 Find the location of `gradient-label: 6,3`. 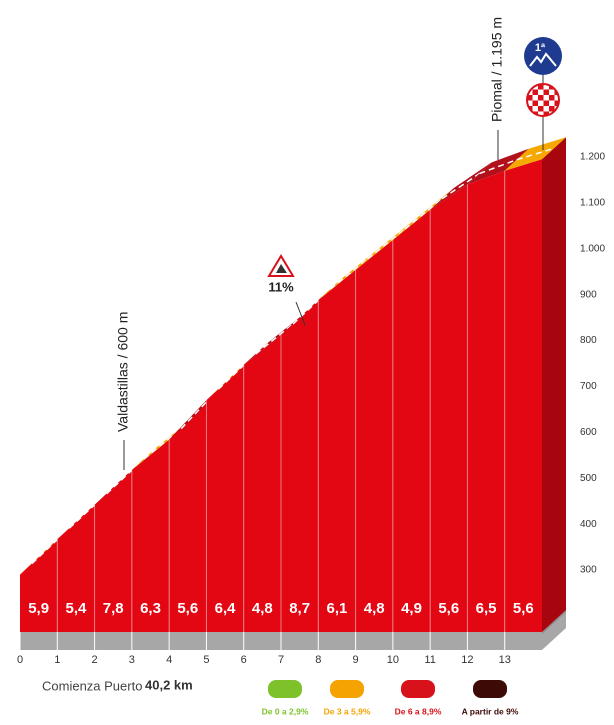

gradient-label: 6,3 is located at coordinates (150, 608).